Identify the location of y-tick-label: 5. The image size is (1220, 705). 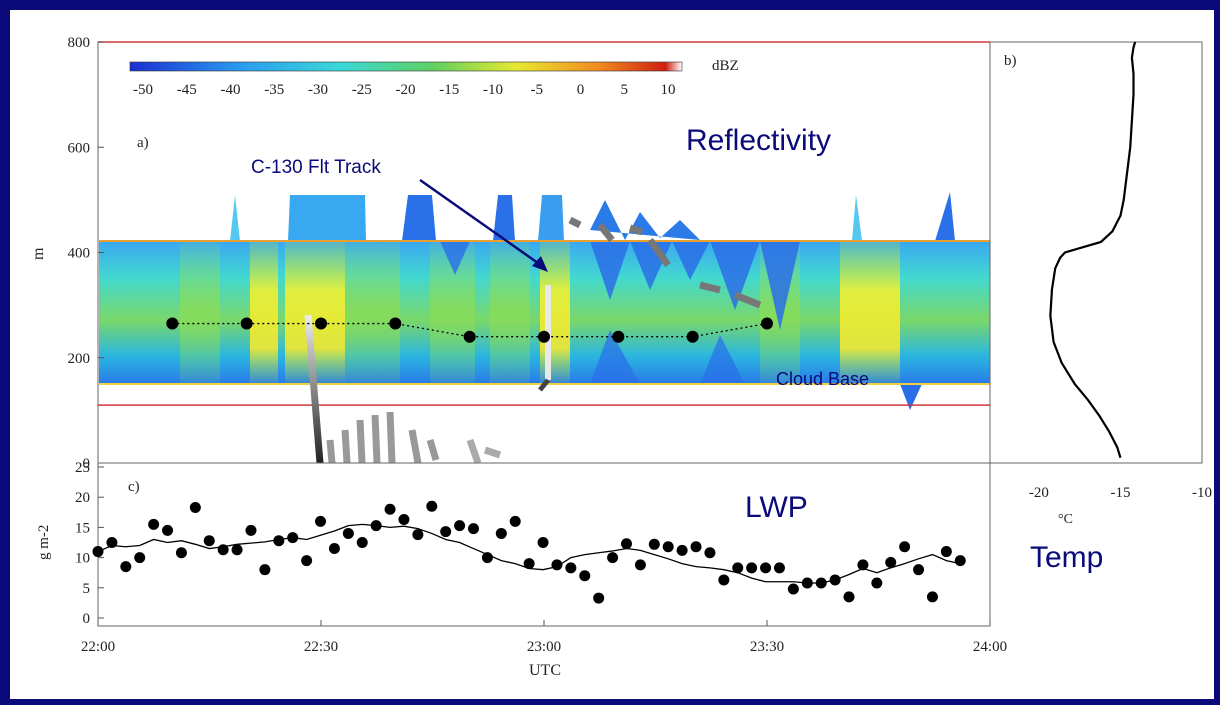
(87, 589).